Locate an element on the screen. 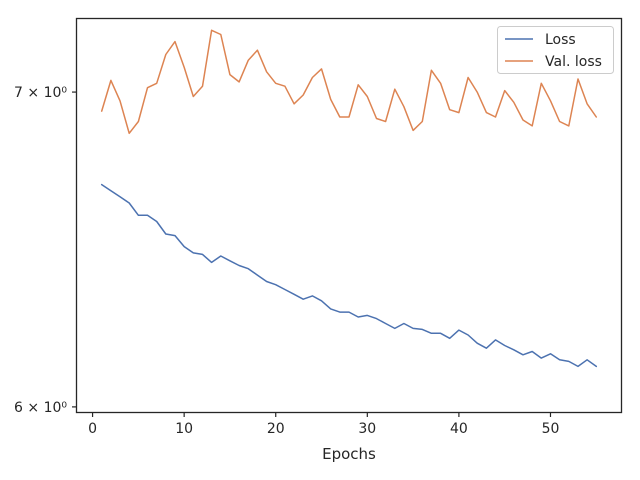 Image resolution: width=640 pixels, height=480 pixels. legend-label-val-loss: Val. loss is located at coordinates (573, 62).